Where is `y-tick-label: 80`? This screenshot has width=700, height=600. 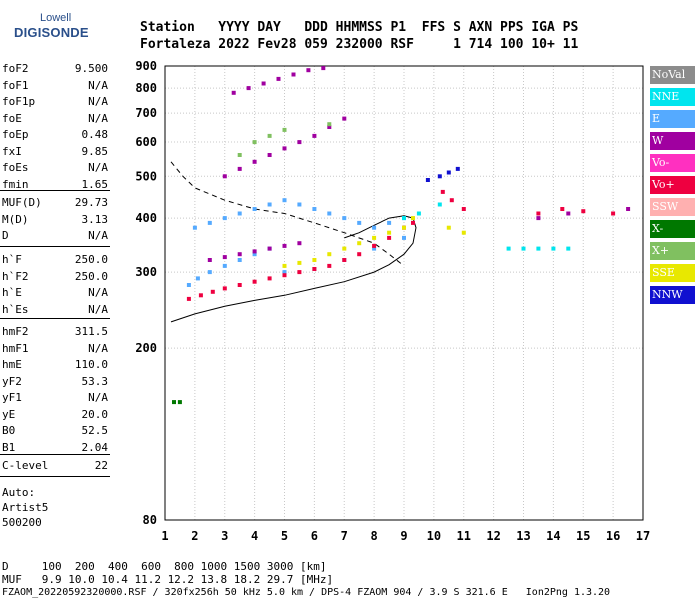 y-tick-label: 80 is located at coordinates (150, 520).